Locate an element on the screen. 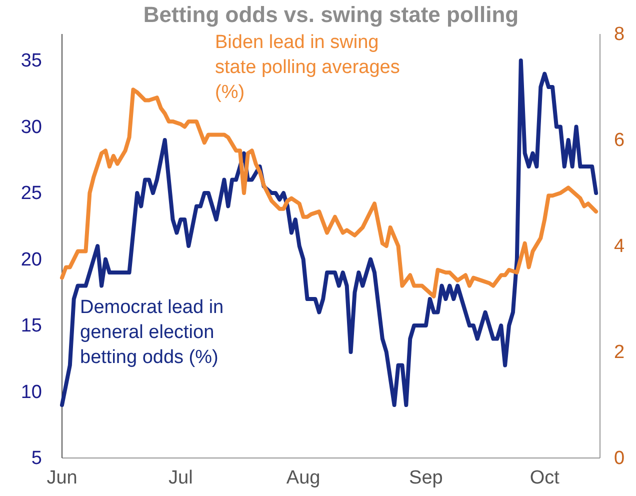 The height and width of the screenshot is (496, 636). y2-tick-label: 8 is located at coordinates (619, 35).